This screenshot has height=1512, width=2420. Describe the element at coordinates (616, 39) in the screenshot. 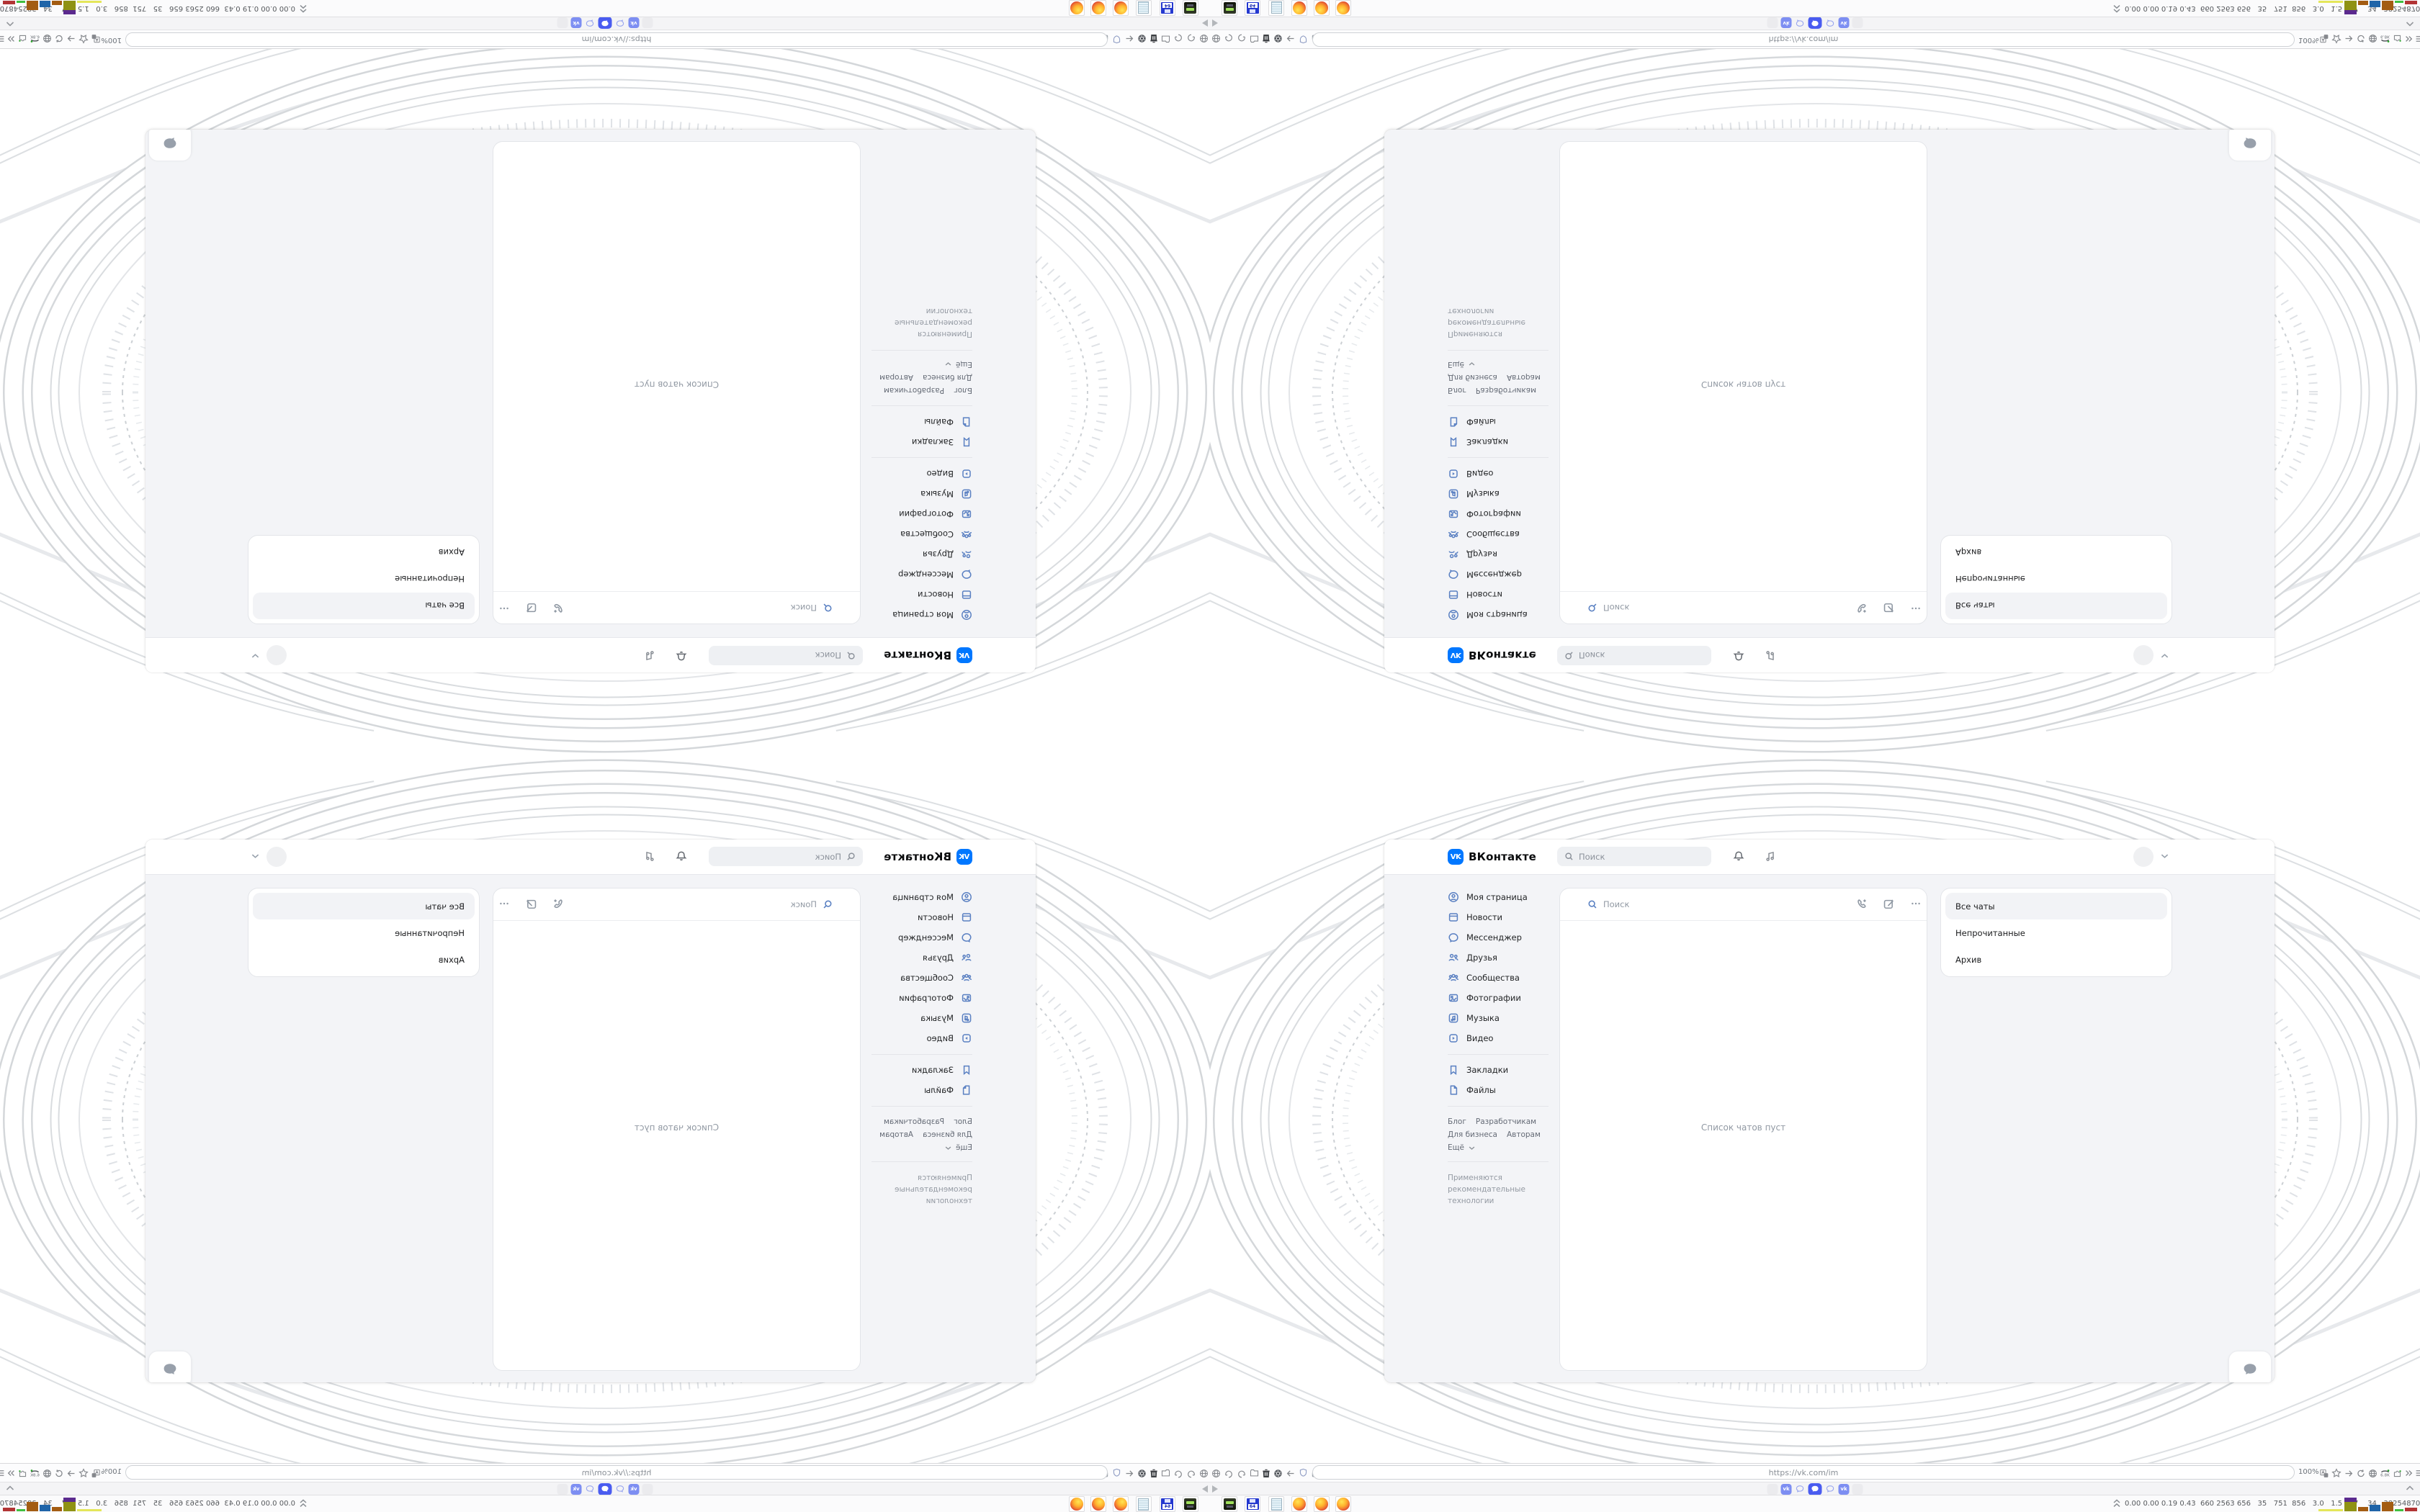

I see `url-bar: https://vk.com/im` at that location.